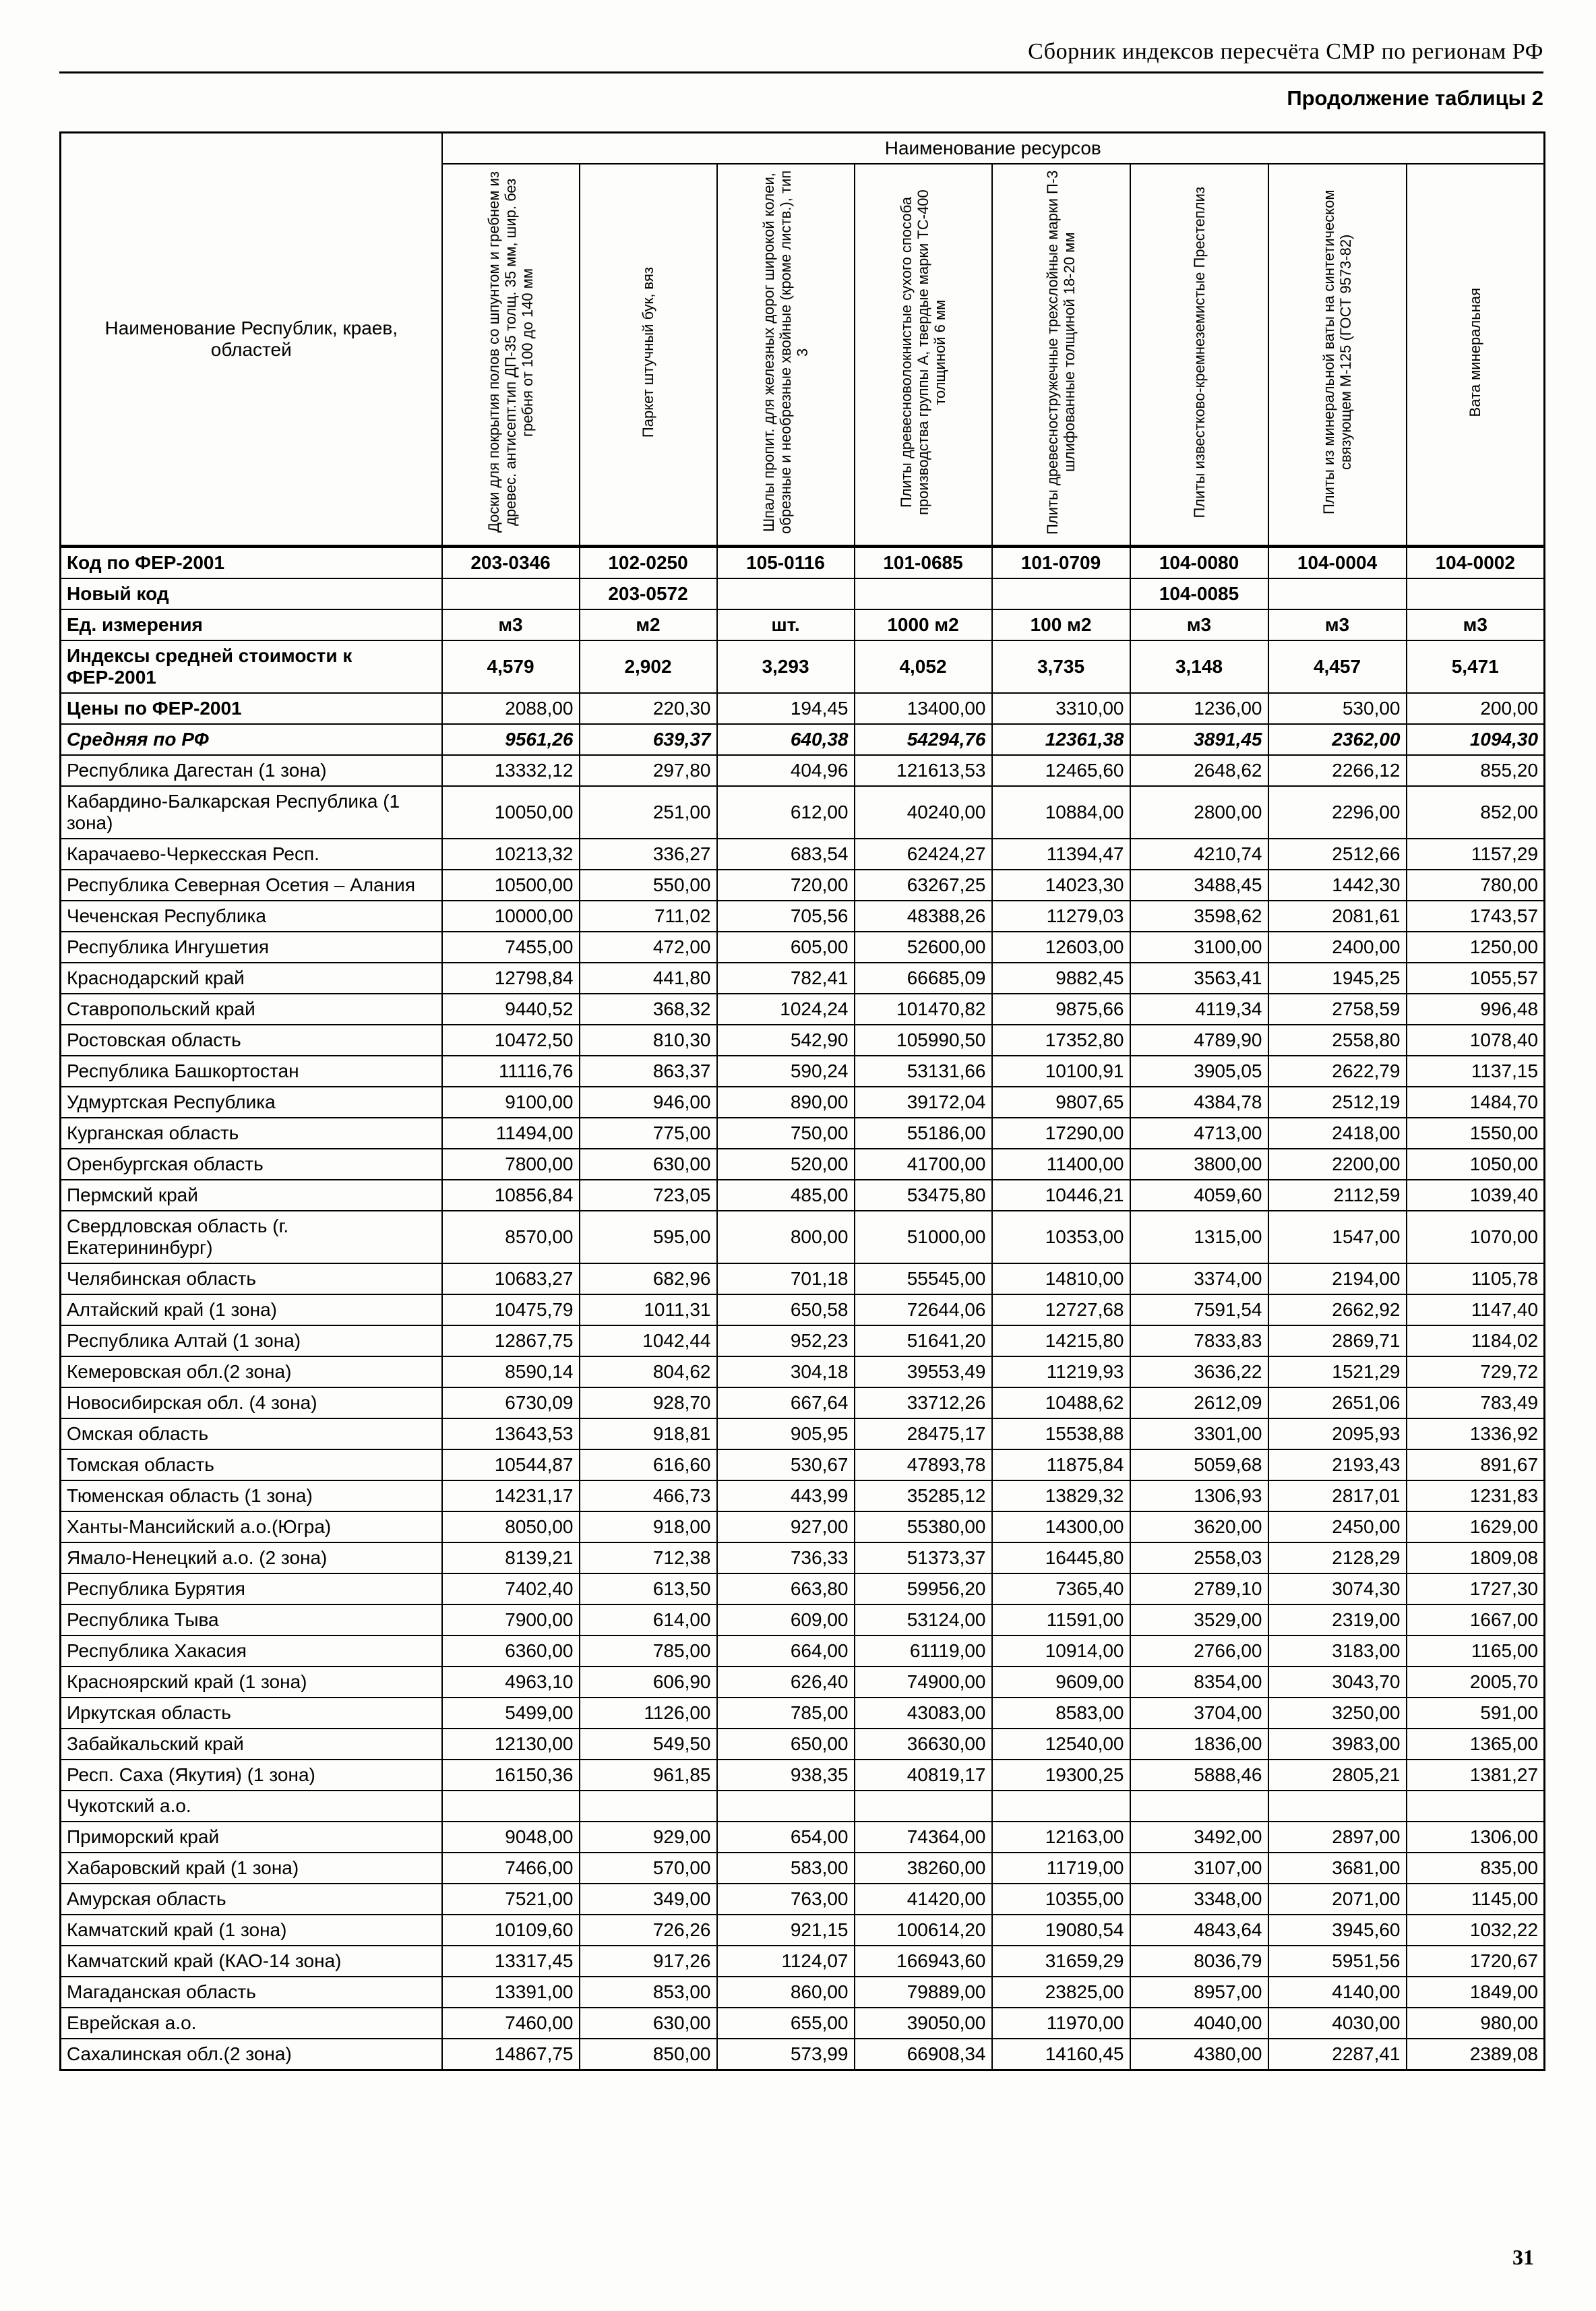  Describe the element at coordinates (251, 1310) in the screenshot. I see `row-label-cell: Алтайский край (1 зона)` at that location.